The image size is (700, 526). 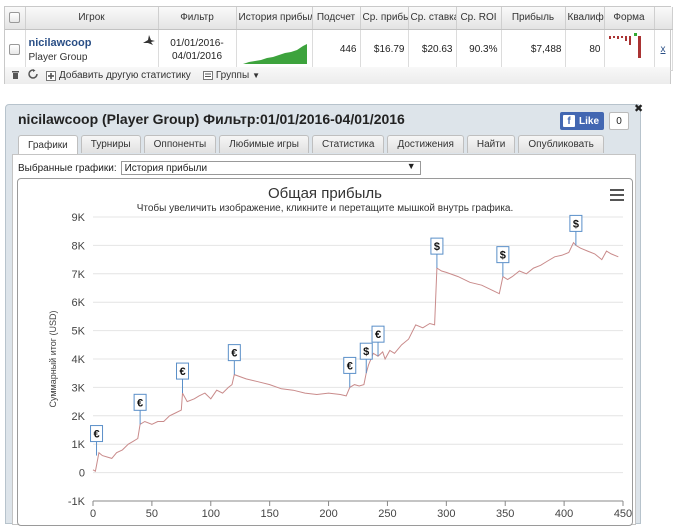 I want to click on y-tick-label: 9K, so click(x=79, y=218).